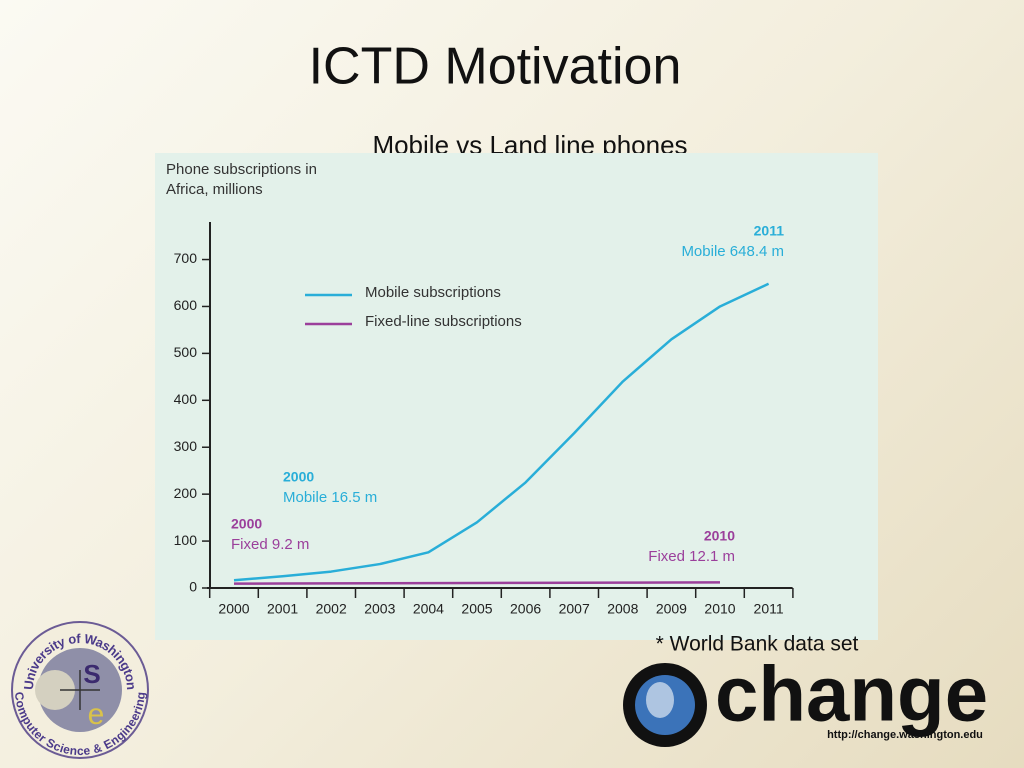 The image size is (1024, 768). I want to click on x-tick-label: 2000, so click(233, 609).